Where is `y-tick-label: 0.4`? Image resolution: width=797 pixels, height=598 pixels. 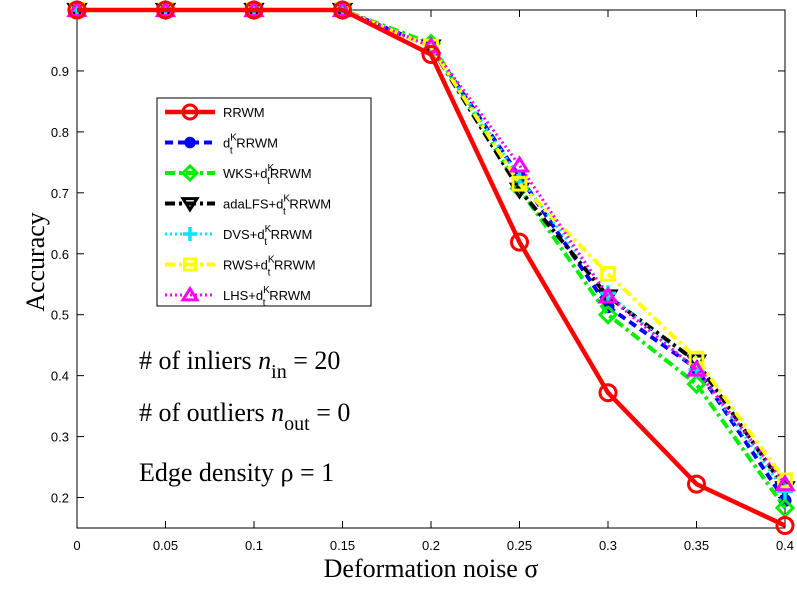 y-tick-label: 0.4 is located at coordinates (60, 376).